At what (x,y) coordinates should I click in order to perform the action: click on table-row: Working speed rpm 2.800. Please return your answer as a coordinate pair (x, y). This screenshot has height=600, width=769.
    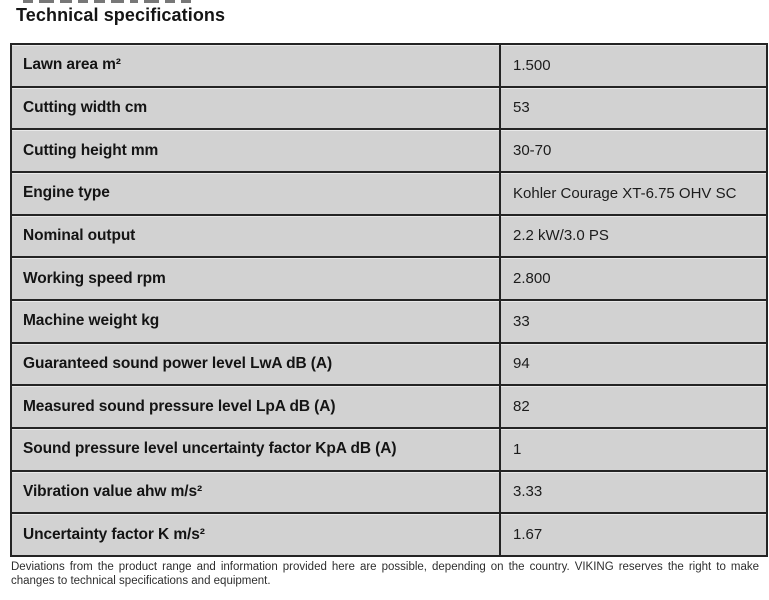
    Looking at the image, I should click on (389, 278).